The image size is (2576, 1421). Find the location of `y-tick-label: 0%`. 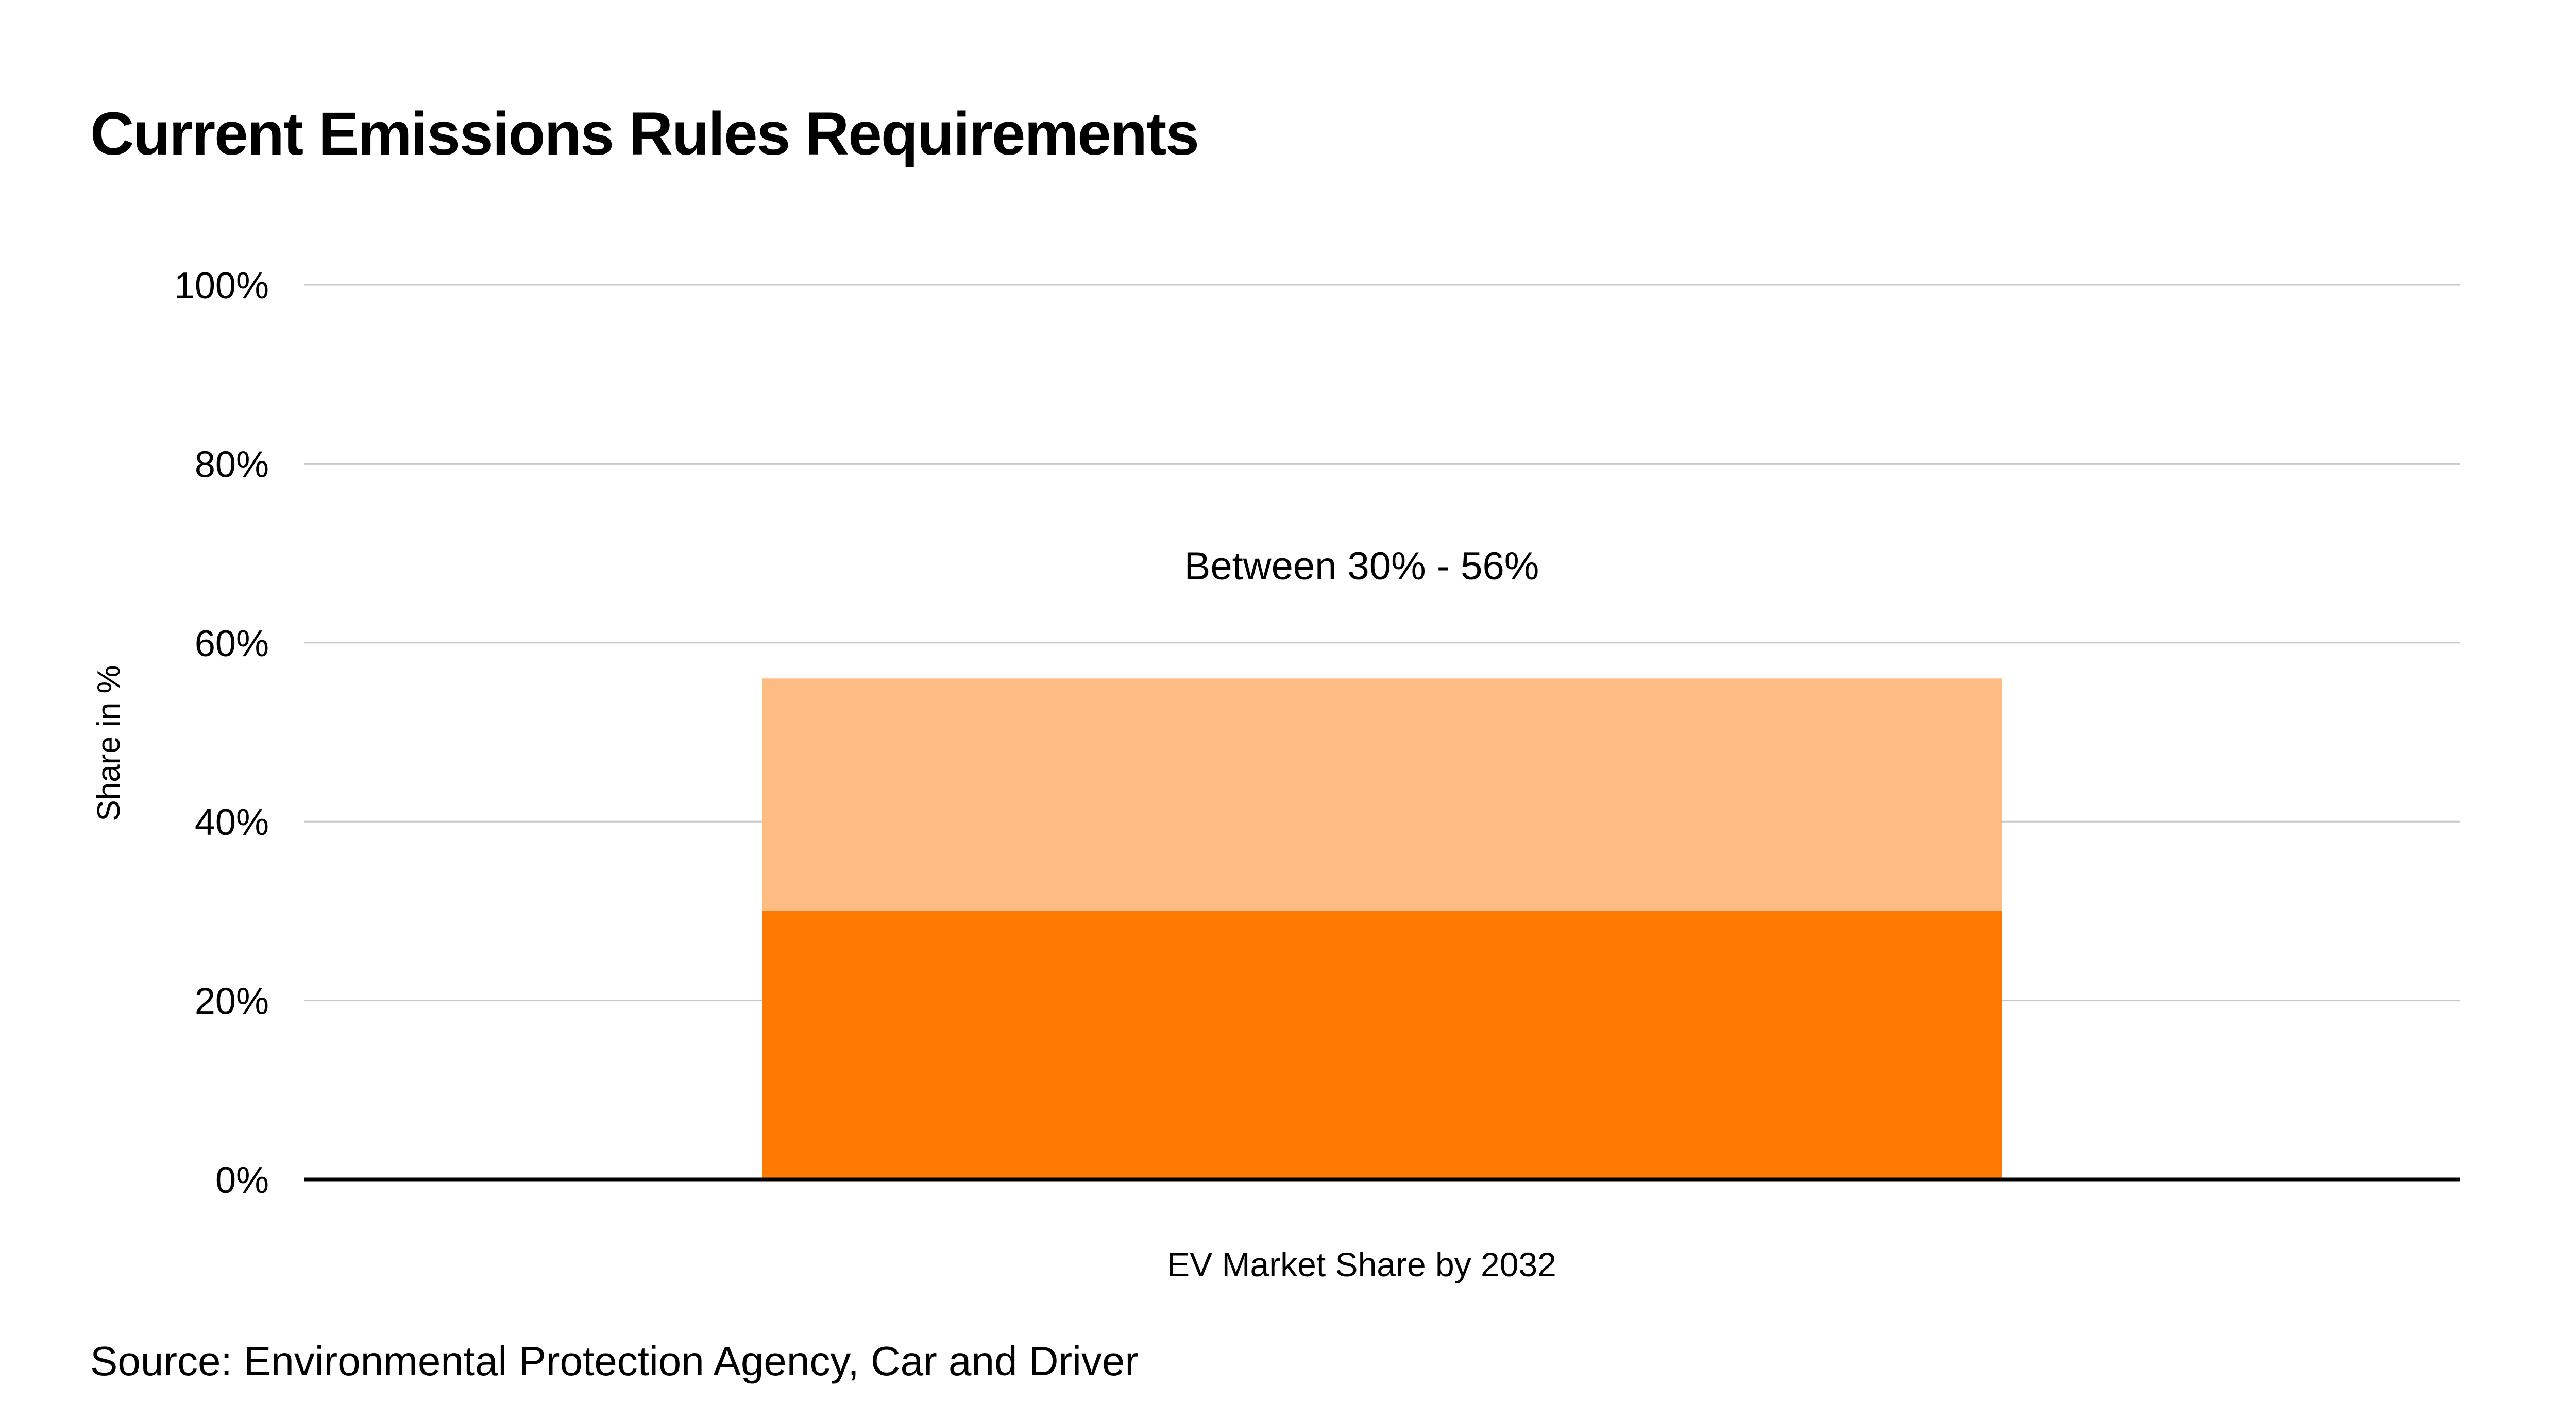

y-tick-label: 0% is located at coordinates (242, 1180).